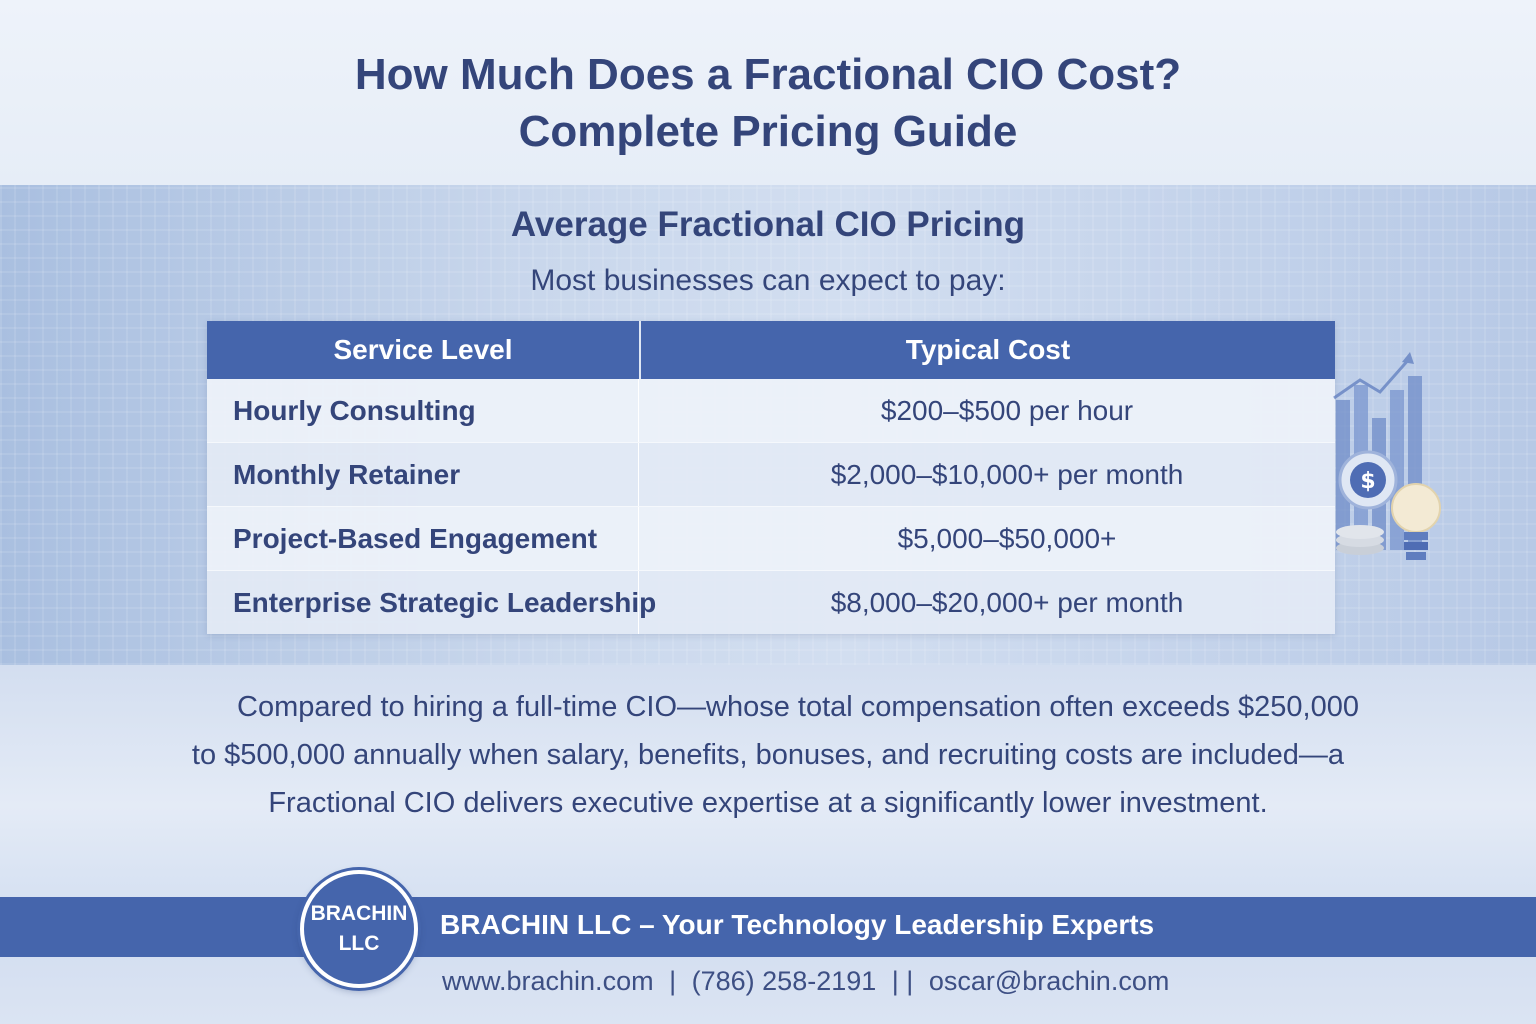 The width and height of the screenshot is (1536, 1024). Describe the element at coordinates (1007, 538) in the screenshot. I see `cost-cell: $5,000–$50,000+` at that location.